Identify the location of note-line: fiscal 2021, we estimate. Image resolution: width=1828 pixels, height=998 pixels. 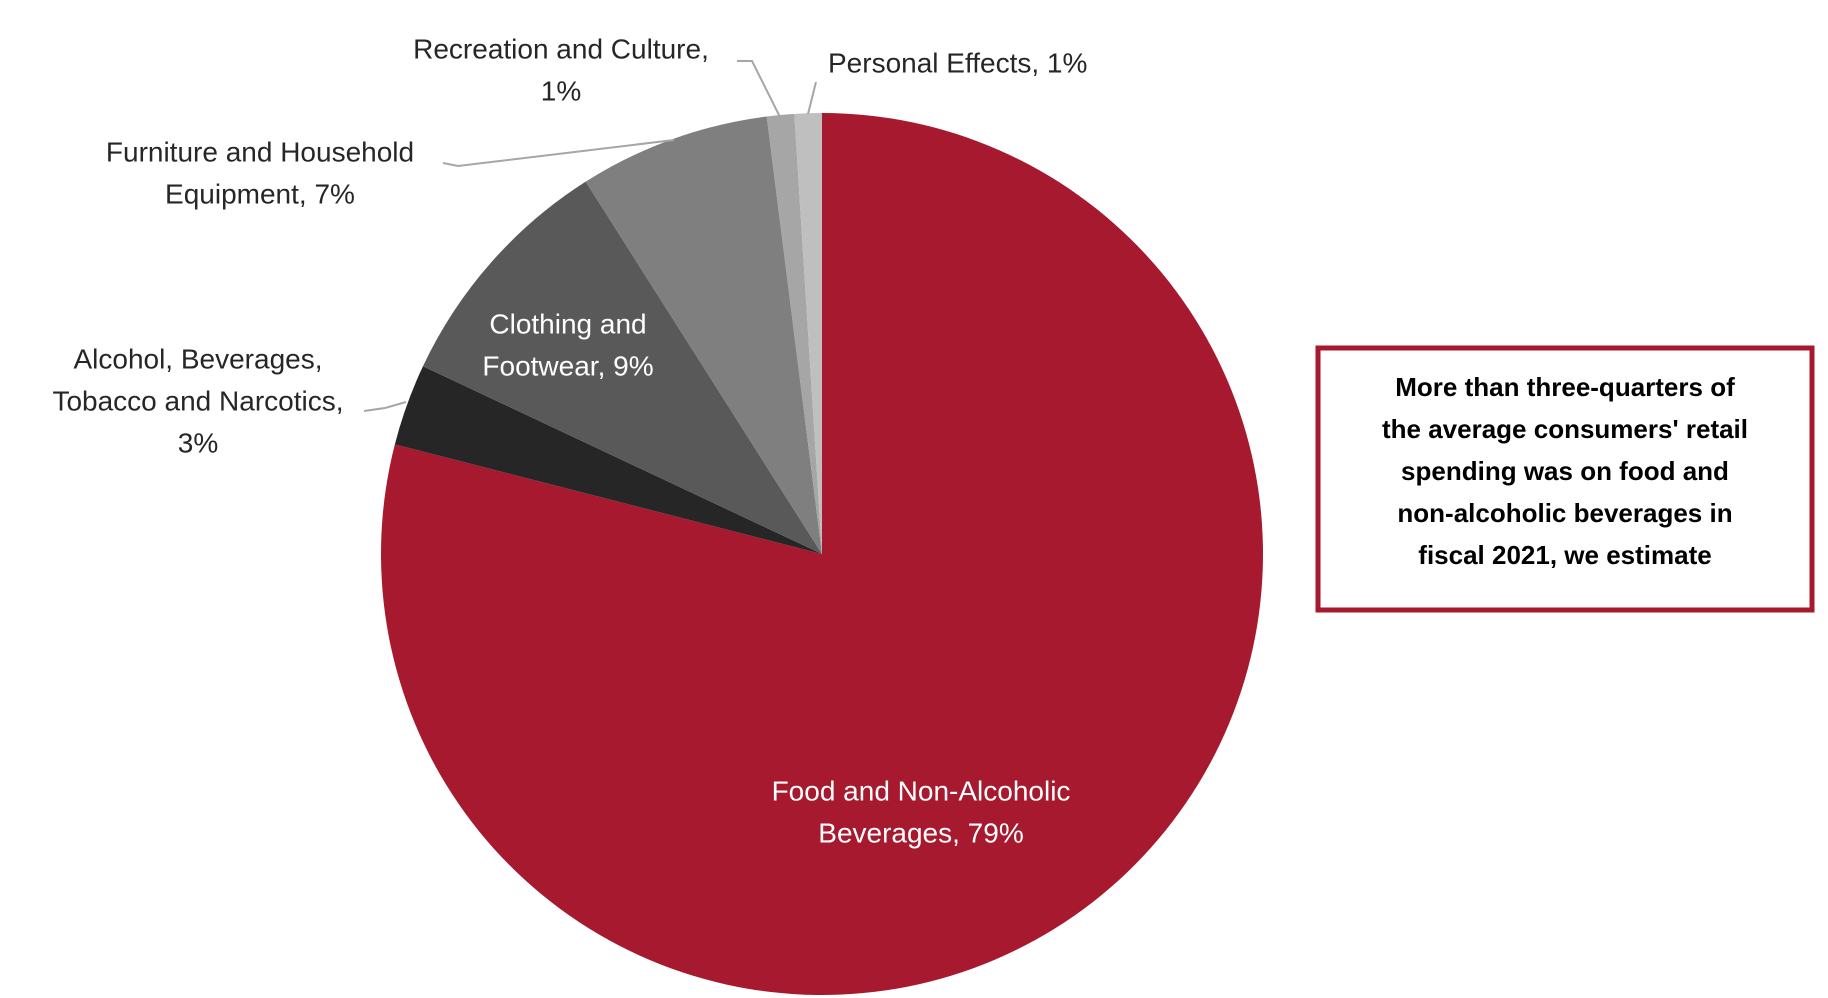
(1564, 555).